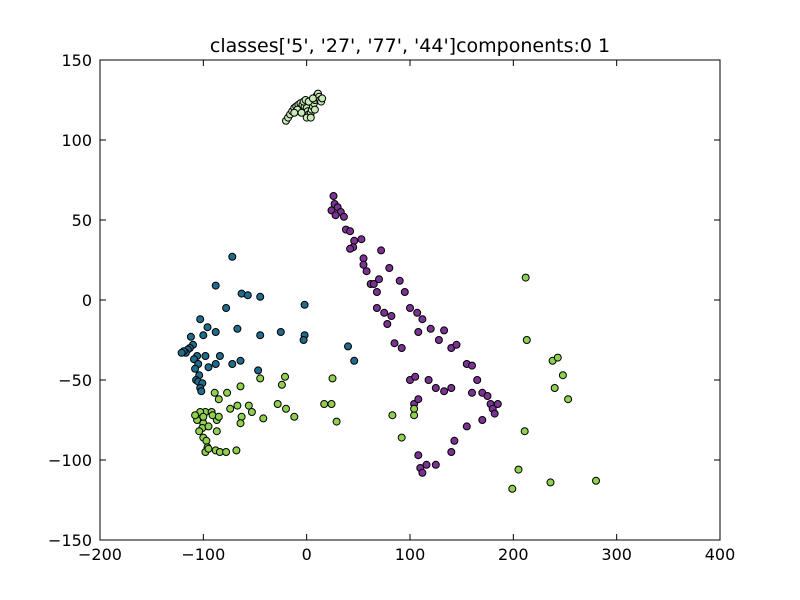  What do you see at coordinates (76, 60) in the screenshot?
I see `y-tick-label: 150` at bounding box center [76, 60].